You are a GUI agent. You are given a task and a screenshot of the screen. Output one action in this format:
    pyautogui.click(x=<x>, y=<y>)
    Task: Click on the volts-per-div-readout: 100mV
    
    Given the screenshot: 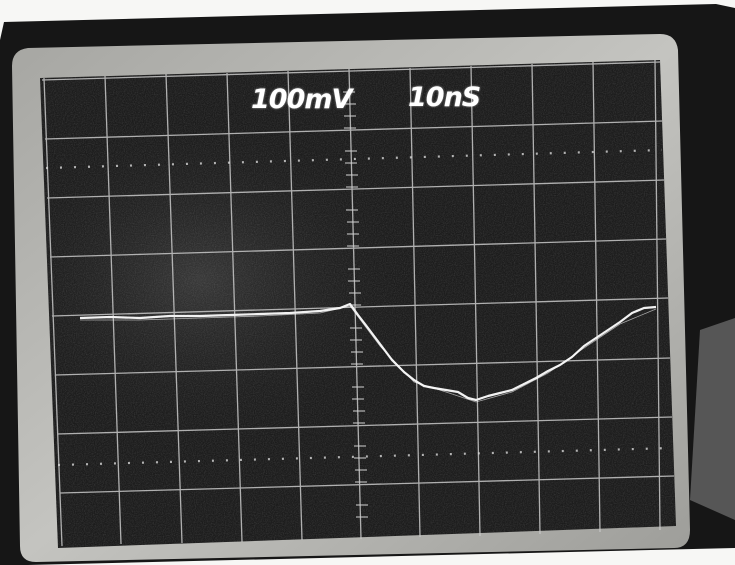 What is the action you would take?
    pyautogui.click(x=301, y=99)
    